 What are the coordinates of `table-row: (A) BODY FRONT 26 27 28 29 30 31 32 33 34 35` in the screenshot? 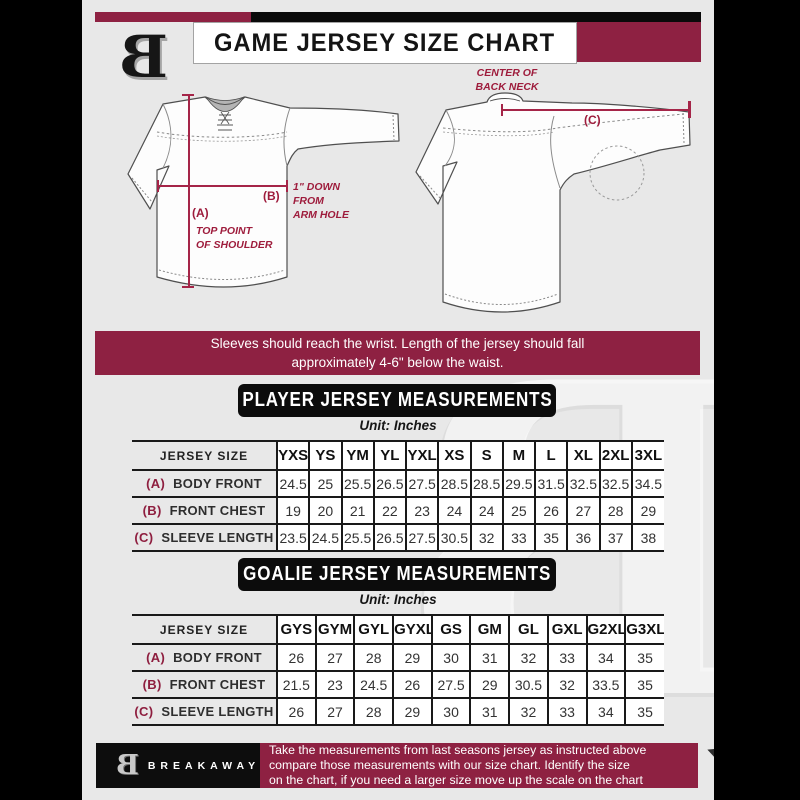 It's located at (398, 657).